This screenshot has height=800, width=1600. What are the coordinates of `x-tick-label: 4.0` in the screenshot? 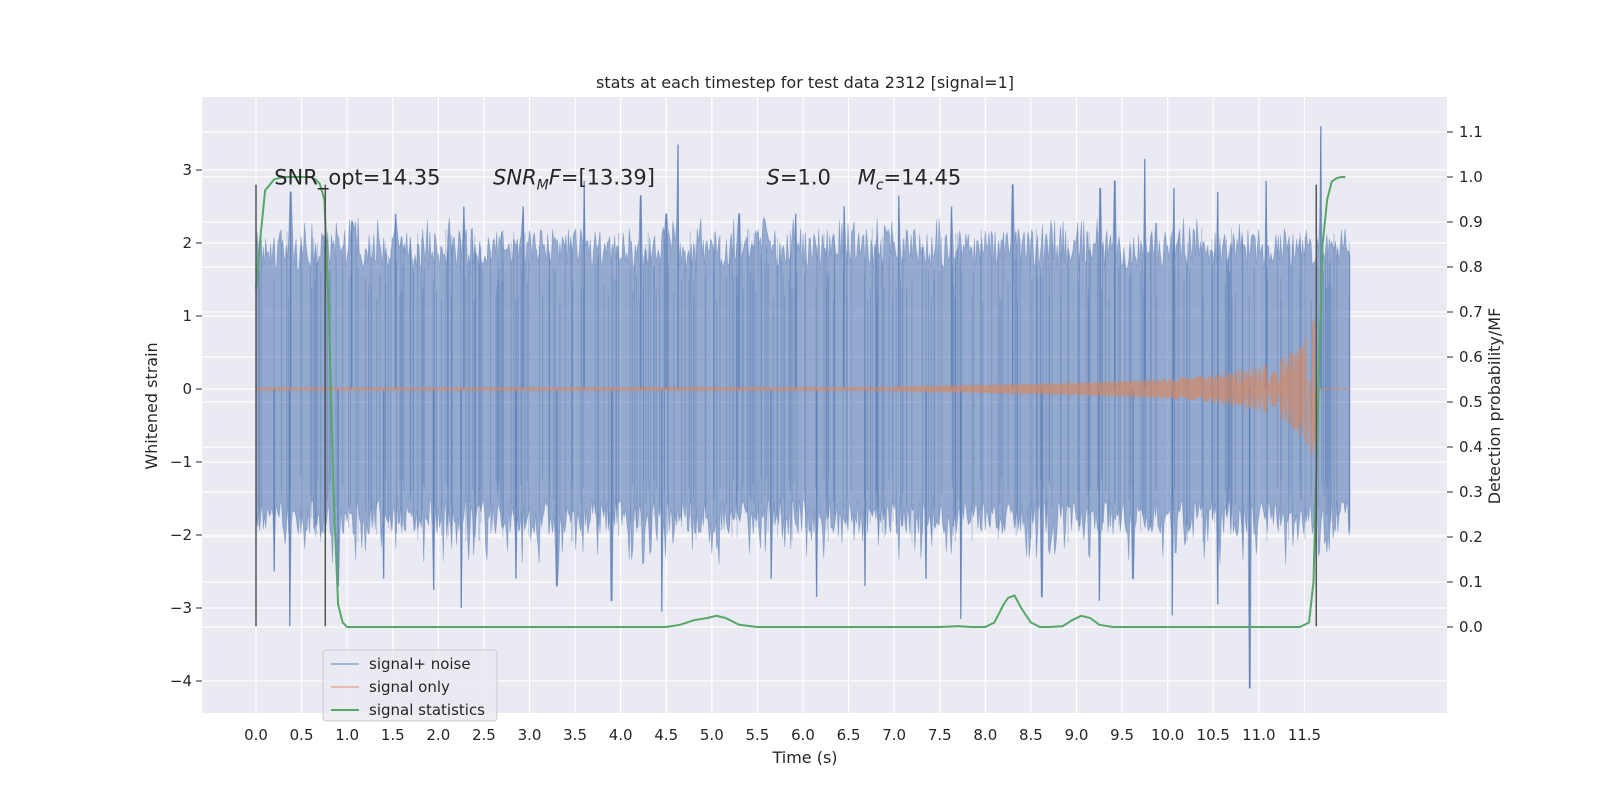 It's located at (621, 735).